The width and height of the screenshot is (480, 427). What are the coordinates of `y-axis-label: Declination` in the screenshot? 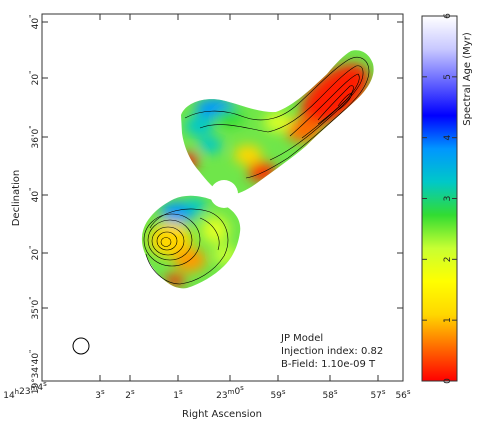 It's located at (16, 198).